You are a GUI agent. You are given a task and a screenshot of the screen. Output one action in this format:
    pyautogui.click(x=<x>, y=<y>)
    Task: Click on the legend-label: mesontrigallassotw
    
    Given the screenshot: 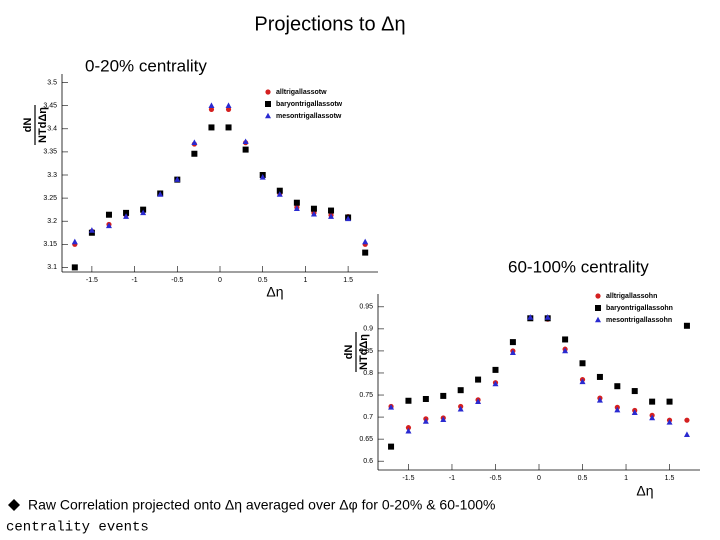 What is the action you would take?
    pyautogui.click(x=309, y=116)
    